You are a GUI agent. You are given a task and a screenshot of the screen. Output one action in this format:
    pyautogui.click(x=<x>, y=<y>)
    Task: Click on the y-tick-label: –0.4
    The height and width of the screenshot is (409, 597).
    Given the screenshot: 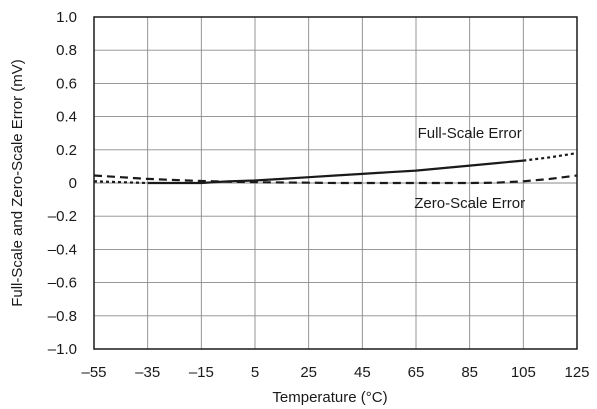 What is the action you would take?
    pyautogui.click(x=62, y=249)
    